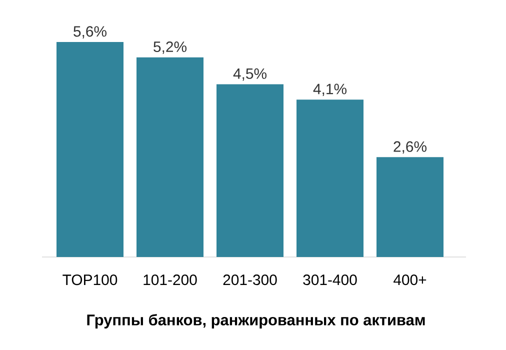 This screenshot has width=506, height=350. What do you see at coordinates (170, 280) in the screenshot?
I see `x-tick-label: 101-200` at bounding box center [170, 280].